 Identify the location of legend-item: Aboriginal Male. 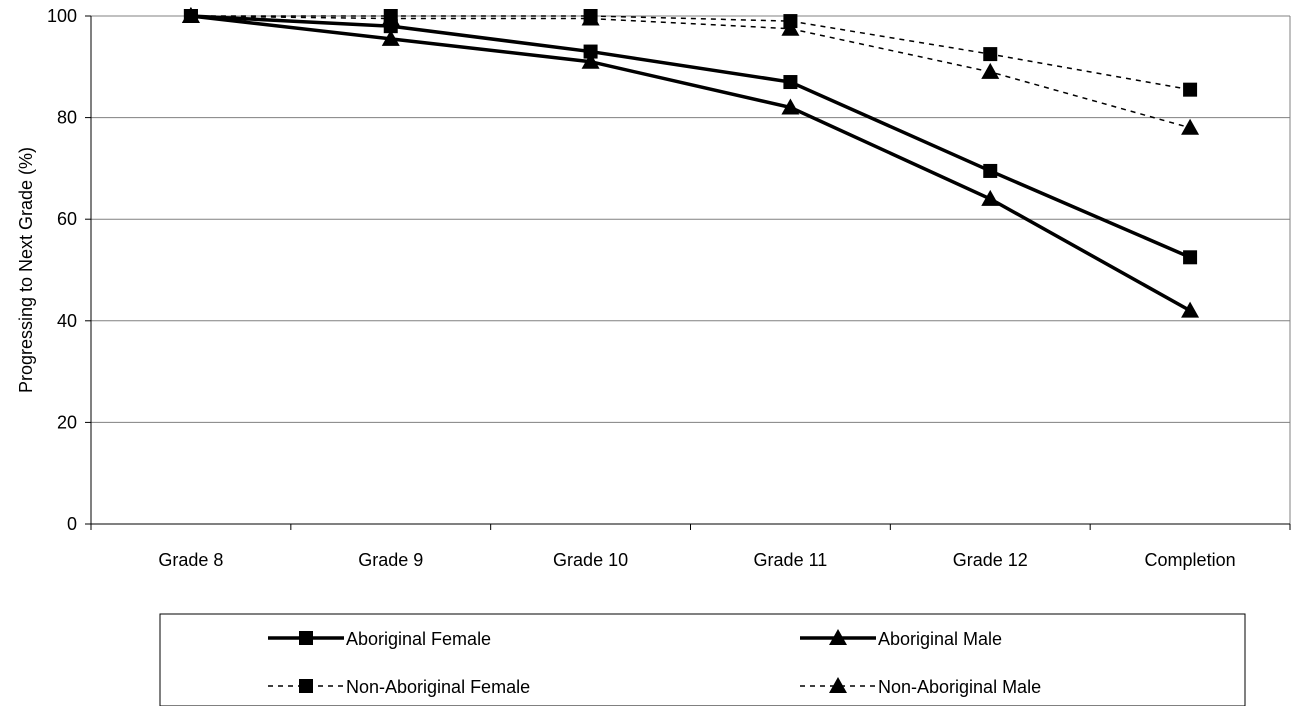
(901, 639).